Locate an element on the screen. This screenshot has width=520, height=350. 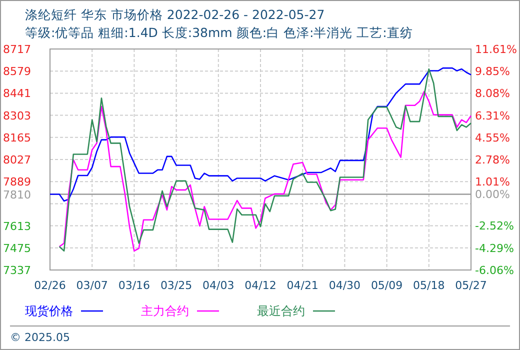
y-tick-label: 8027 is located at coordinates (17, 160).